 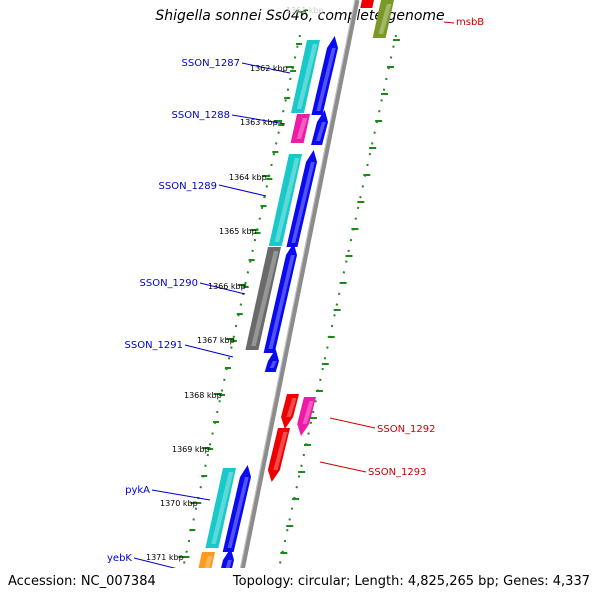 I want to click on gene-label-sson-1293: SSON_1293, so click(x=397, y=472).